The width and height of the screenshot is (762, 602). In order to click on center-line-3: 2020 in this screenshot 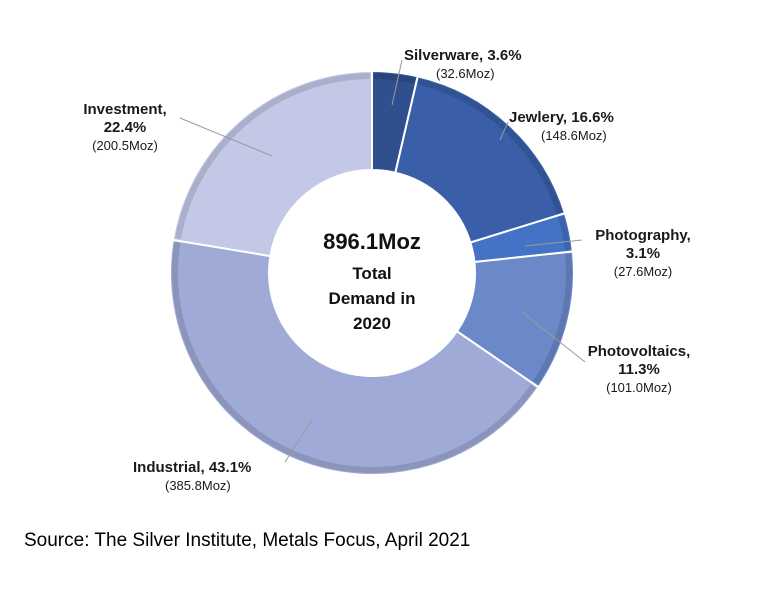, I will do `click(372, 323)`.